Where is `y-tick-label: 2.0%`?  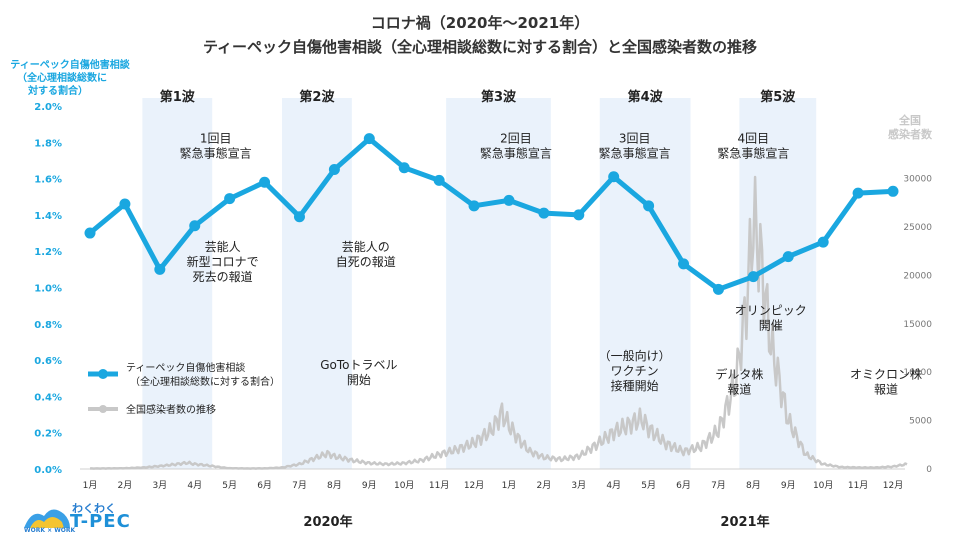 y-tick-label: 2.0% is located at coordinates (48, 107).